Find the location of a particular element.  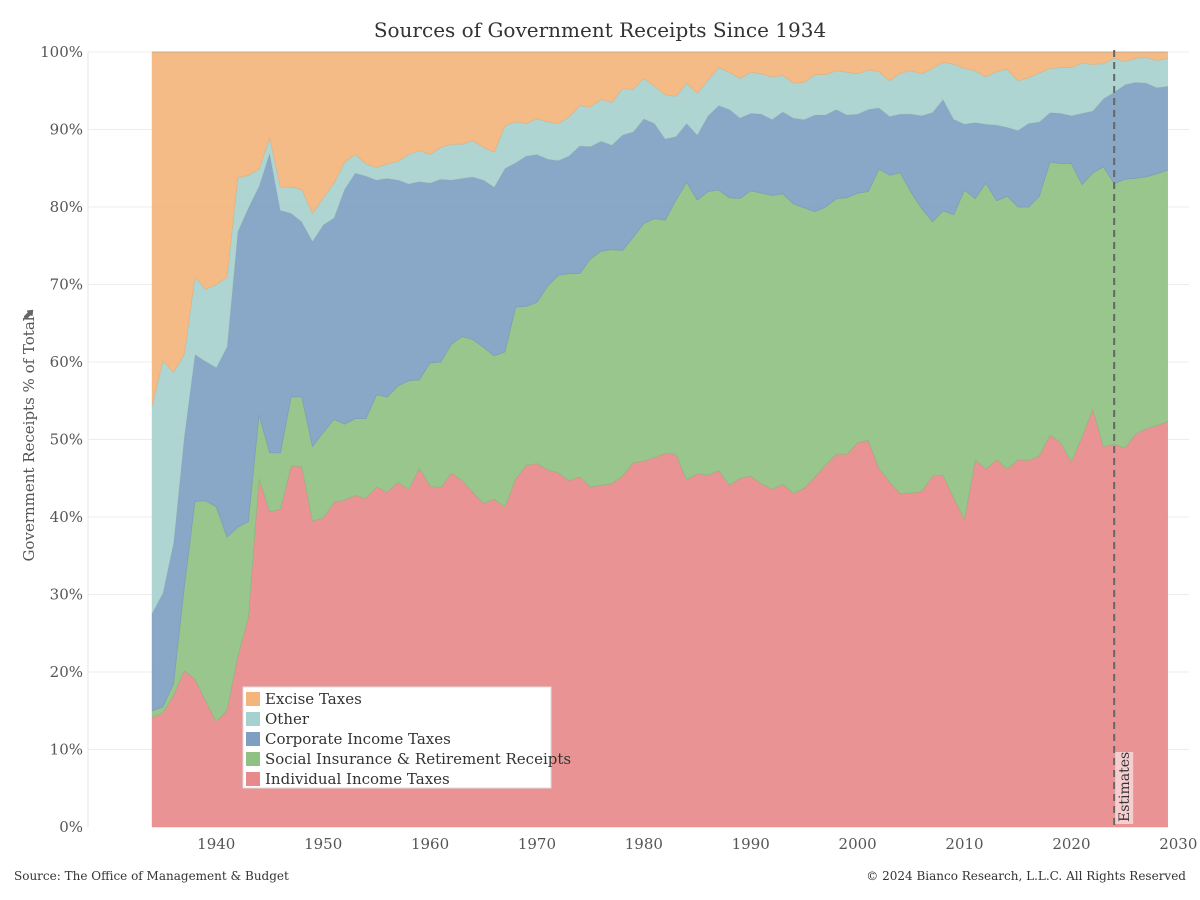

y-tick-label: 100% is located at coordinates (61, 52).